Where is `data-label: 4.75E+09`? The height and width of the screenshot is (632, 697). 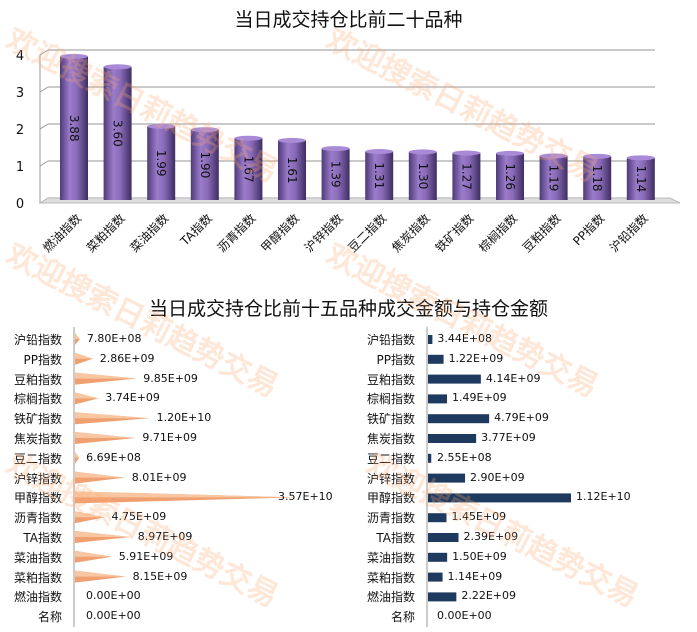 data-label: 4.75E+09 is located at coordinates (139, 517).